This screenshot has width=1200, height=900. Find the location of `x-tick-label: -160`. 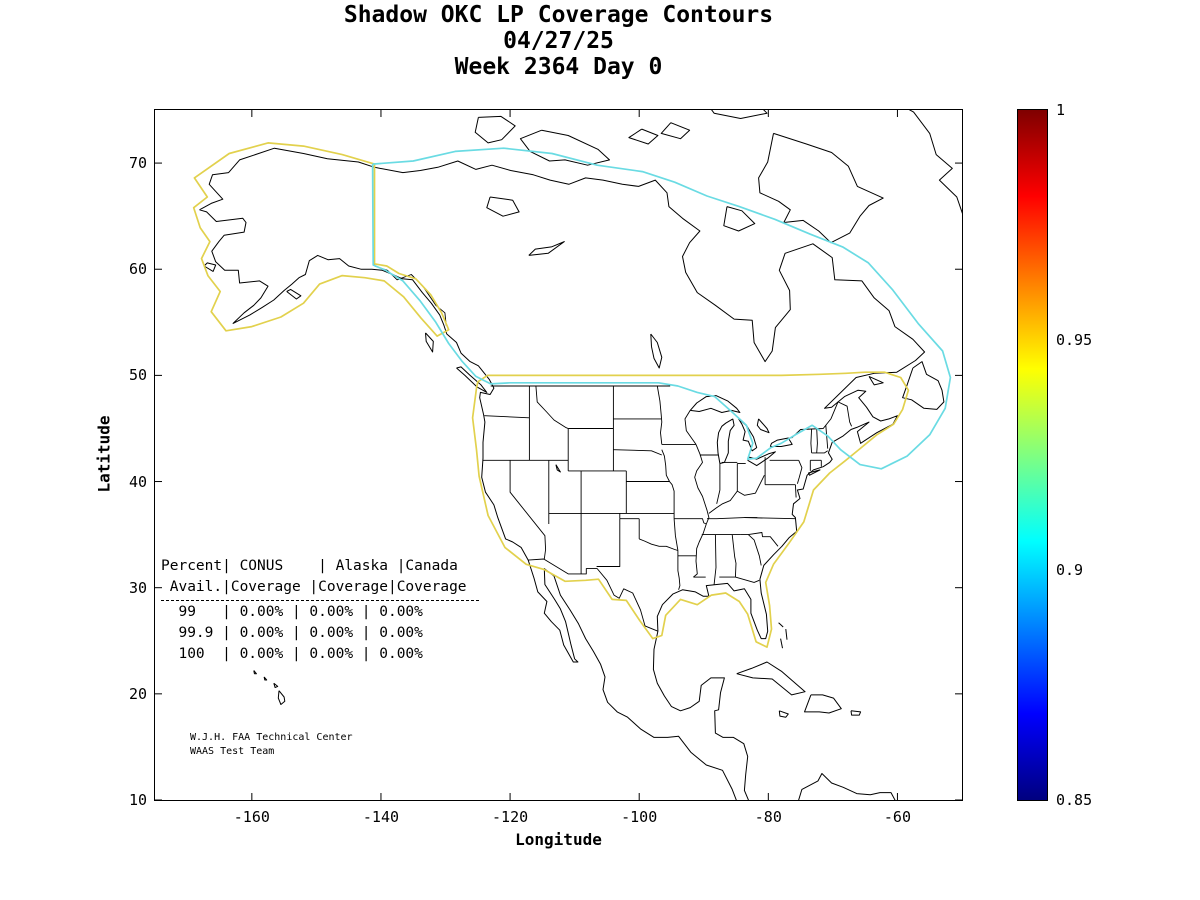

x-tick-label: -160 is located at coordinates (251, 817).